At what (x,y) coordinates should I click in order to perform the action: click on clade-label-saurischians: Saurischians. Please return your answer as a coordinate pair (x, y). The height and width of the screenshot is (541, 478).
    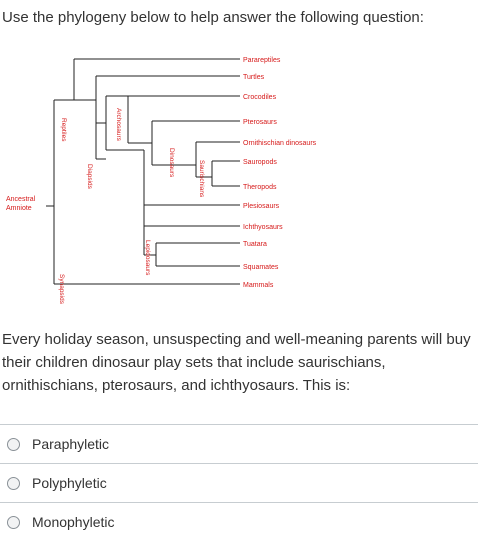
    Looking at the image, I should click on (201, 179).